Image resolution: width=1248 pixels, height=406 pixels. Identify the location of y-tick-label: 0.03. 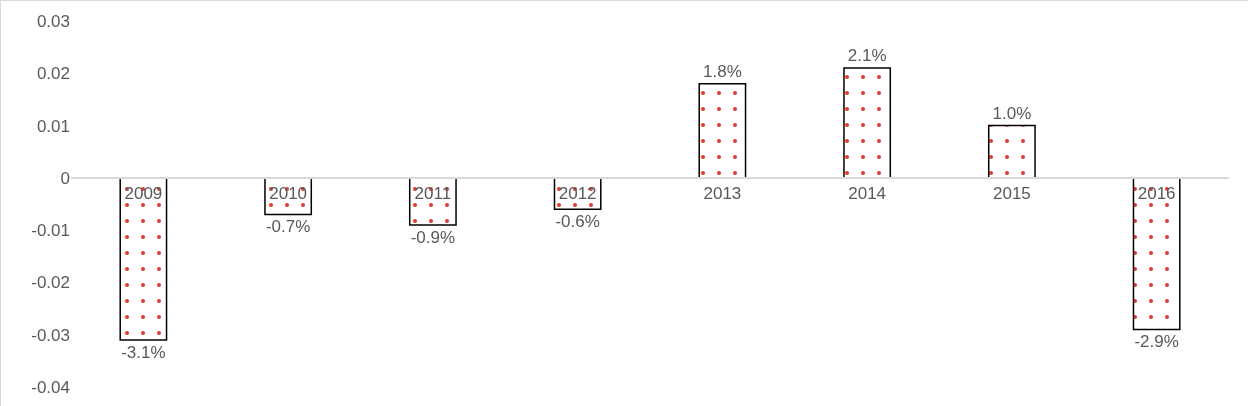
(53, 21).